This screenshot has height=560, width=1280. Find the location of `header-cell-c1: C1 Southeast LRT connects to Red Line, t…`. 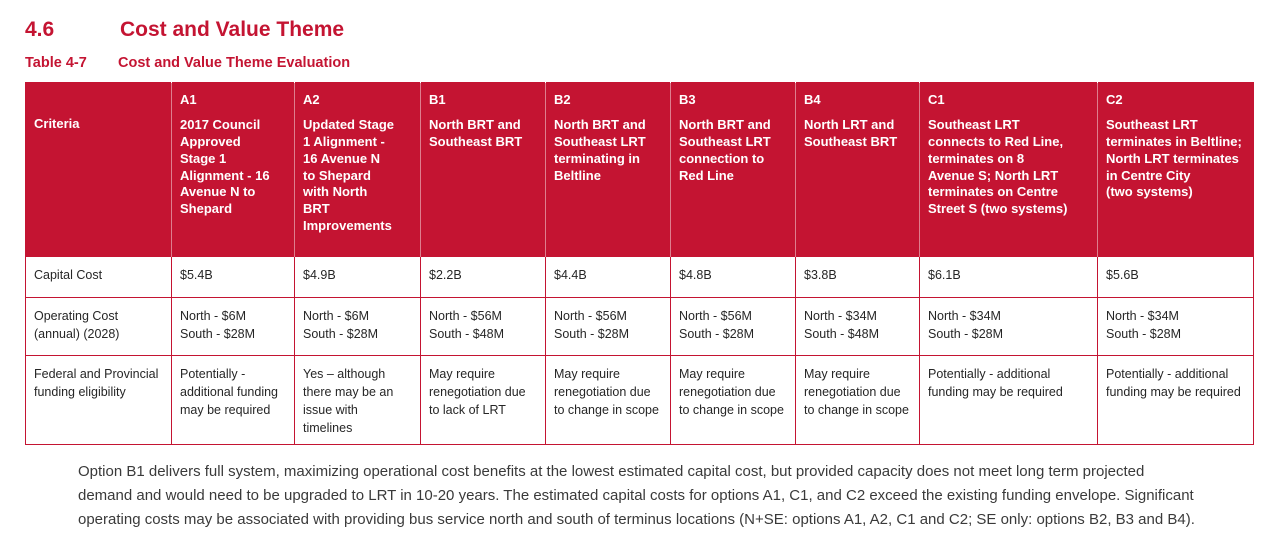

header-cell-c1: C1 Southeast LRT connects to Red Line, t… is located at coordinates (1008, 169).